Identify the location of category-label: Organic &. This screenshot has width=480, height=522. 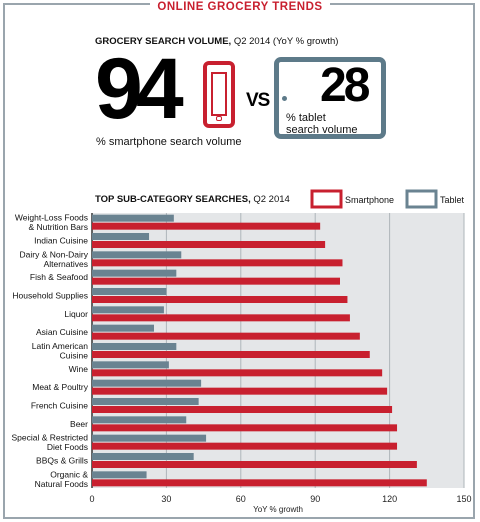
(69, 474).